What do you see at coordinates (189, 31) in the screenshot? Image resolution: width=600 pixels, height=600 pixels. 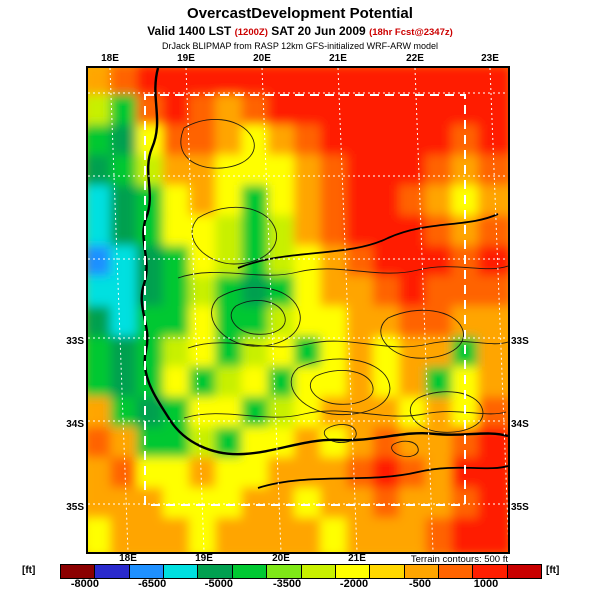 I see `valid-prefix: Valid 1400 LST` at bounding box center [189, 31].